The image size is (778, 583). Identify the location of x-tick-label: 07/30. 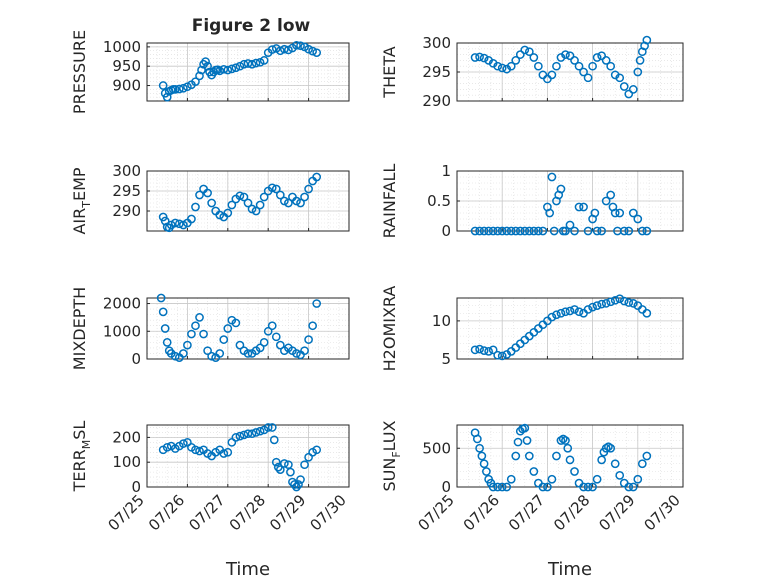
(328, 512).